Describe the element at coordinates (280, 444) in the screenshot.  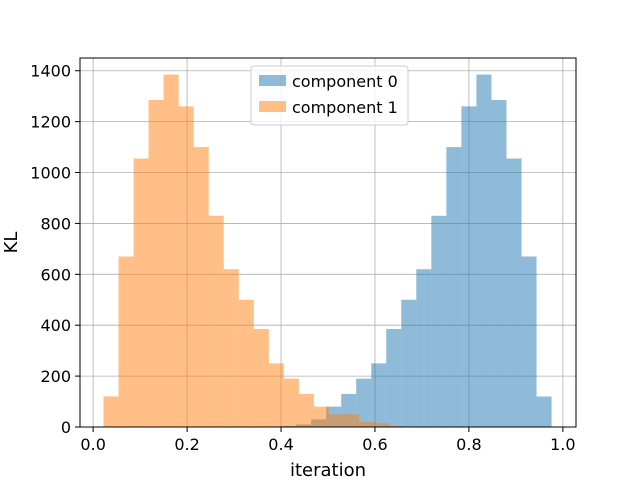
I see `x-tick-label: 0.4` at that location.